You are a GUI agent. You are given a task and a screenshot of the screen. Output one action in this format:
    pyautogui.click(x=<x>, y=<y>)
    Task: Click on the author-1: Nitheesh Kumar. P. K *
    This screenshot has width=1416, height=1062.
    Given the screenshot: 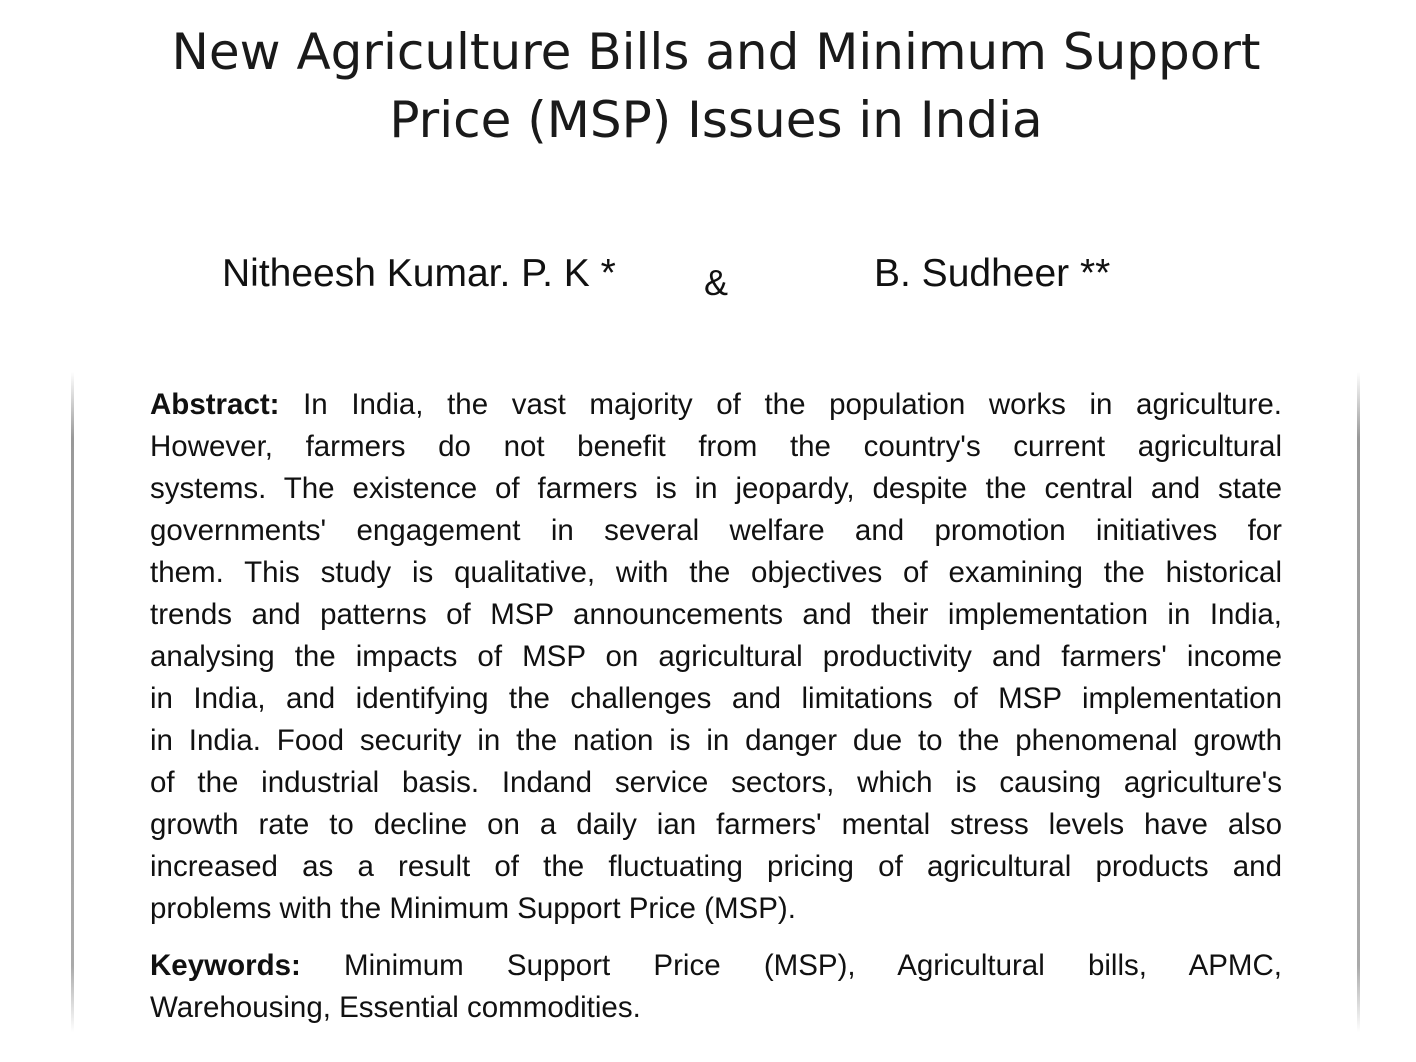 What is the action you would take?
    pyautogui.click(x=419, y=273)
    